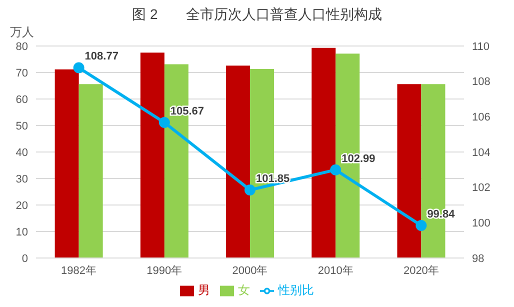  Describe the element at coordinates (481, 46) in the screenshot. I see `y2-tick-label: 110` at that location.